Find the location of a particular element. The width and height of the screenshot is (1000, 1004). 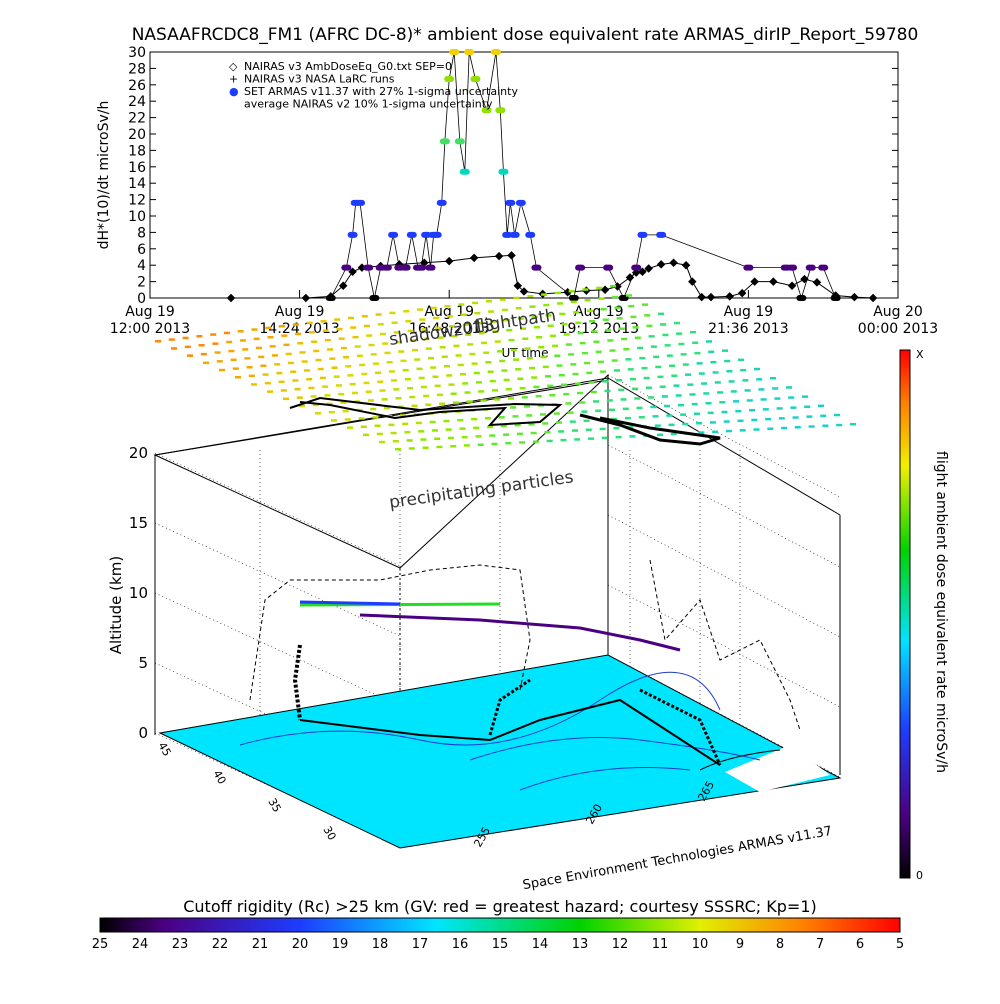

legend-symbol: ● is located at coordinates (234, 91).